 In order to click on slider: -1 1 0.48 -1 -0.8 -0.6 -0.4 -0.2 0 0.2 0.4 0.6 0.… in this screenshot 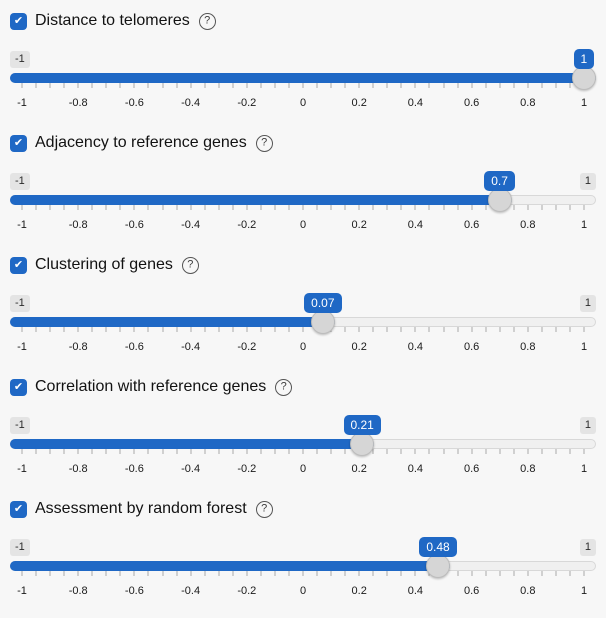, I will do `click(303, 569)`.